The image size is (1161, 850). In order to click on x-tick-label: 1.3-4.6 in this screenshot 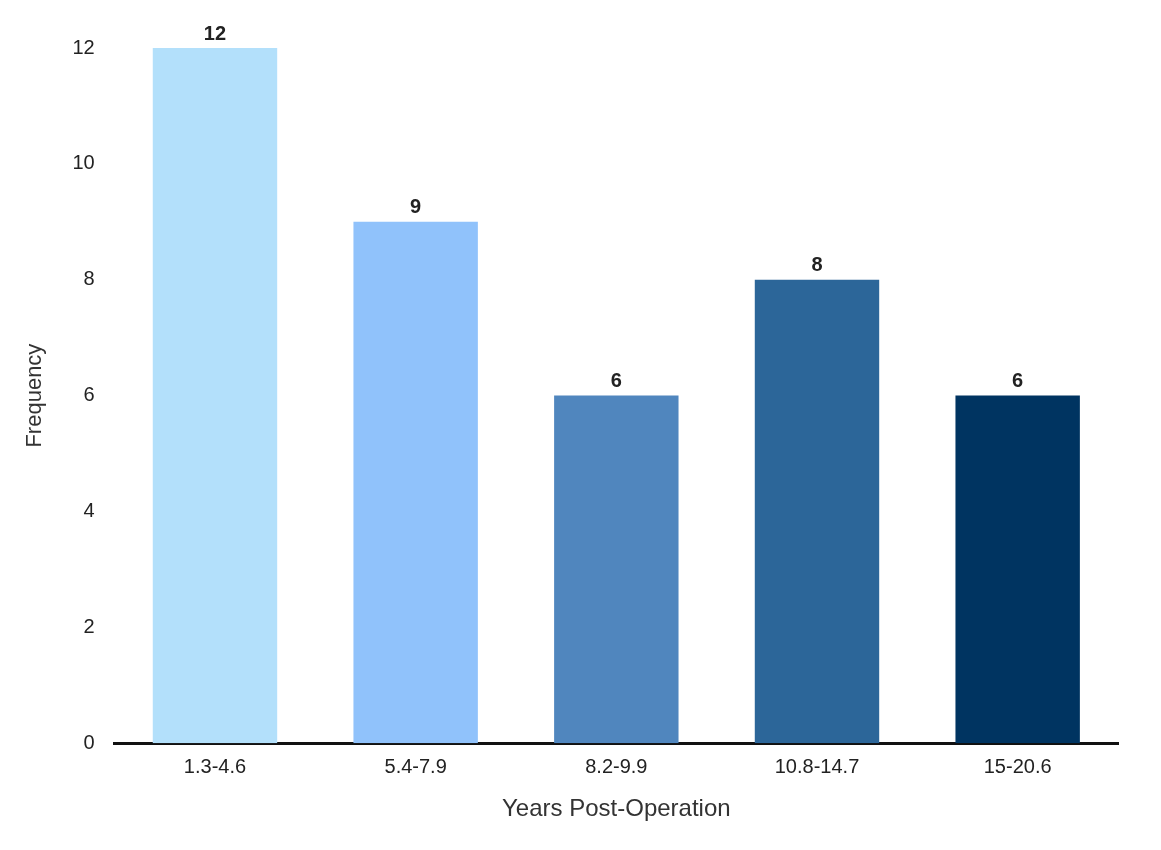, I will do `click(215, 765)`.